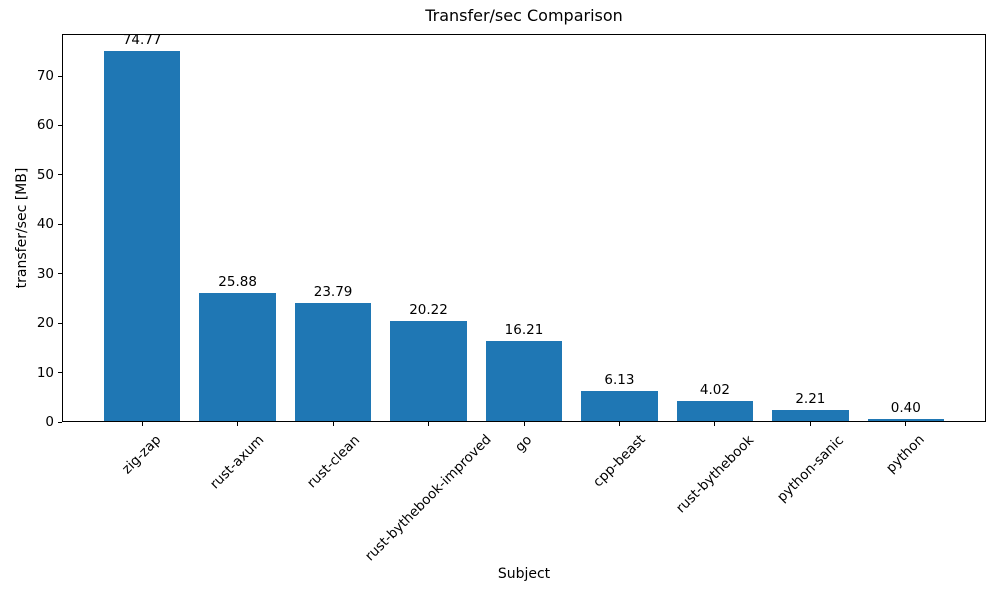 The image size is (1000, 600). I want to click on bar-cpp-beast, so click(619, 405).